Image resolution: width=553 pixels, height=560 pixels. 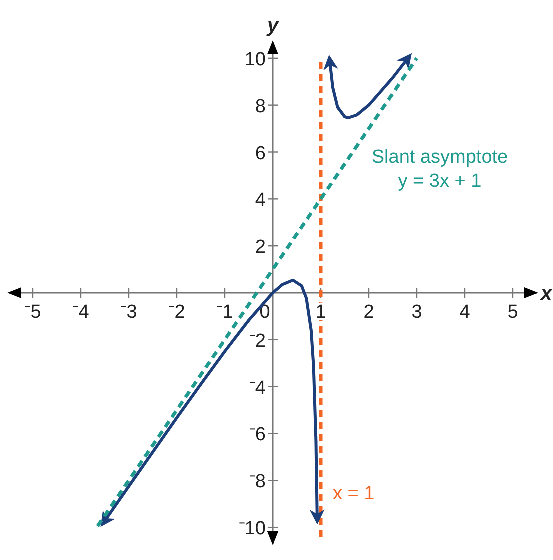 I want to click on x-tick-label: 2, so click(x=369, y=312).